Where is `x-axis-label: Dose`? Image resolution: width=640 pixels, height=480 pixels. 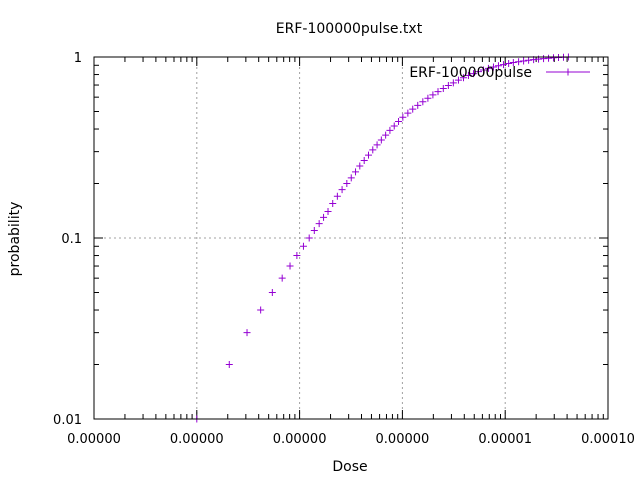 x-axis-label: Dose is located at coordinates (349, 467).